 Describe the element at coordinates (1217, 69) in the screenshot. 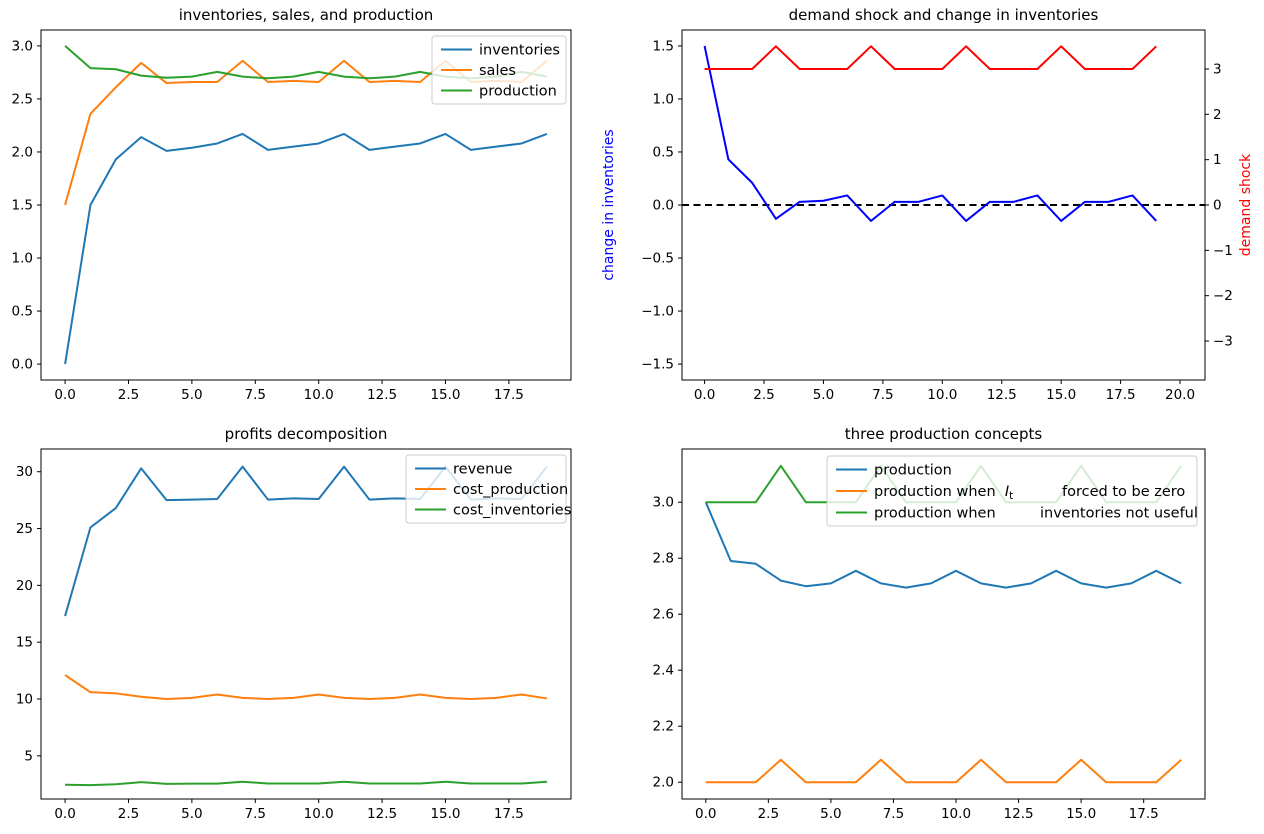

I see `y2-tick-label: 3` at that location.